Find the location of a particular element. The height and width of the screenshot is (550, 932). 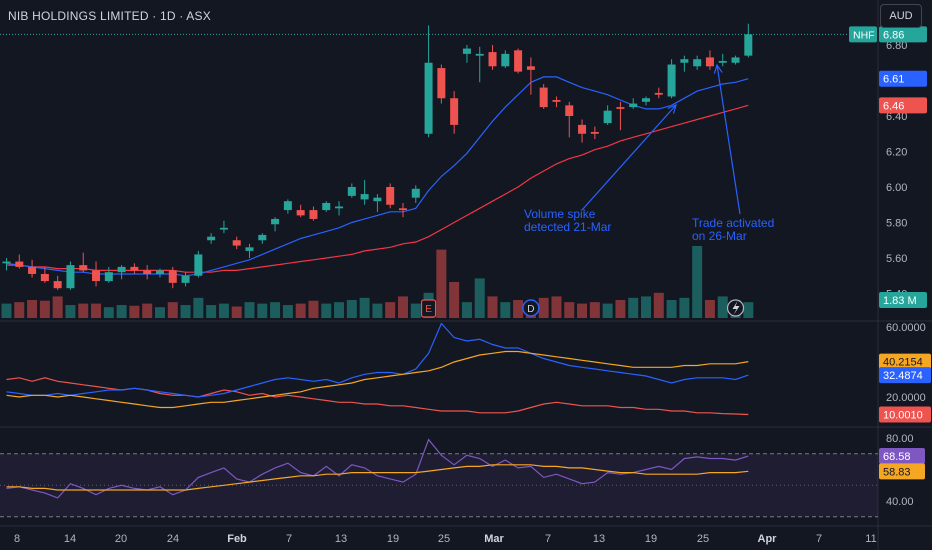

trade-label: on 26-Mar is located at coordinates (719, 236).